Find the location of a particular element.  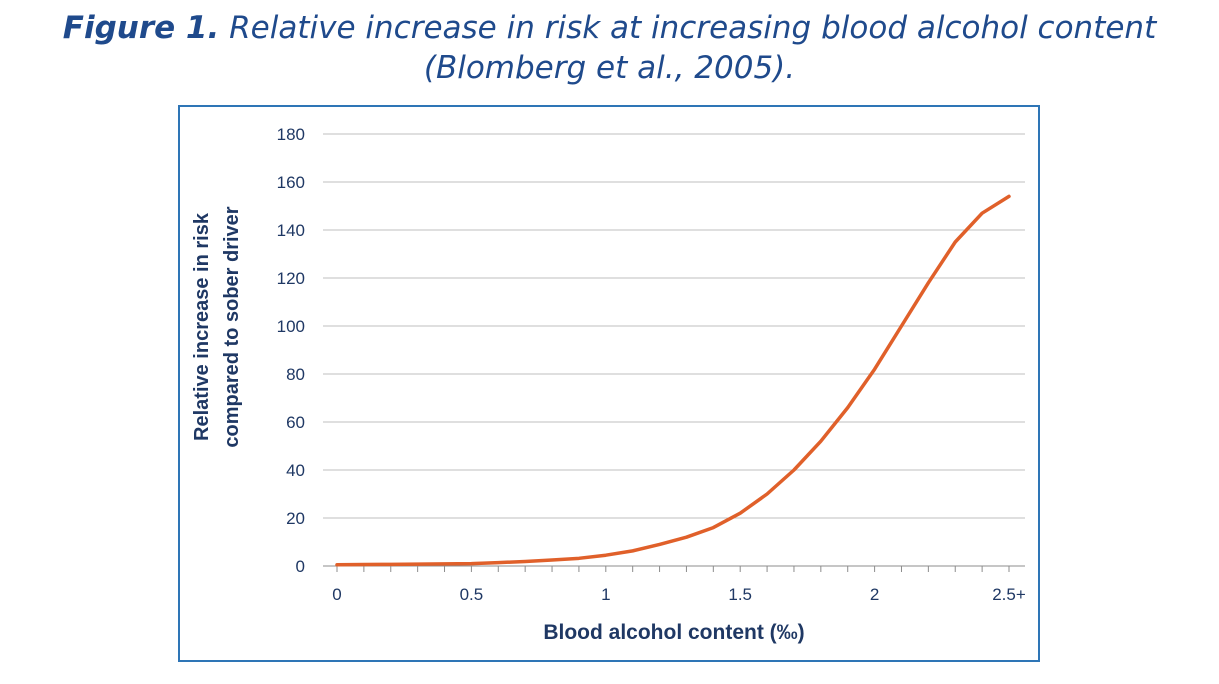

y-axis-label-line: Relative increase in risk is located at coordinates (202, 326).